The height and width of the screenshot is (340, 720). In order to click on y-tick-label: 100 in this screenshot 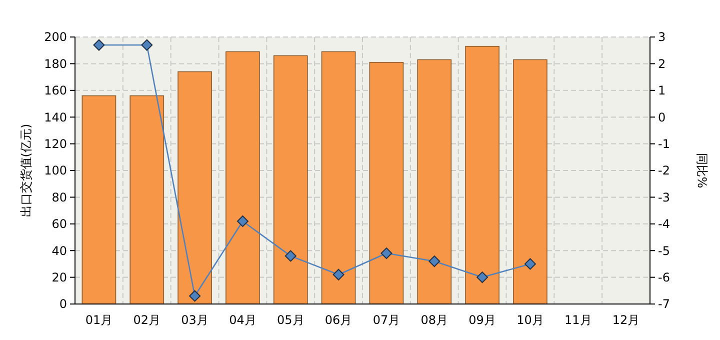, I will do `click(55, 171)`.